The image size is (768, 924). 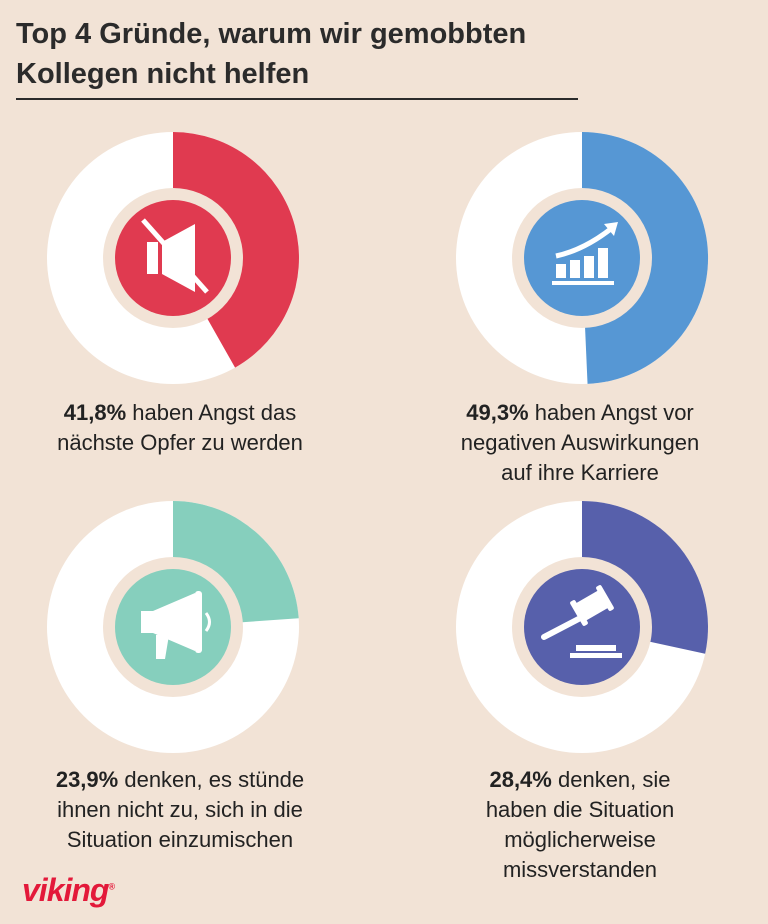 What do you see at coordinates (297, 99) in the screenshot?
I see `title-divider` at bounding box center [297, 99].